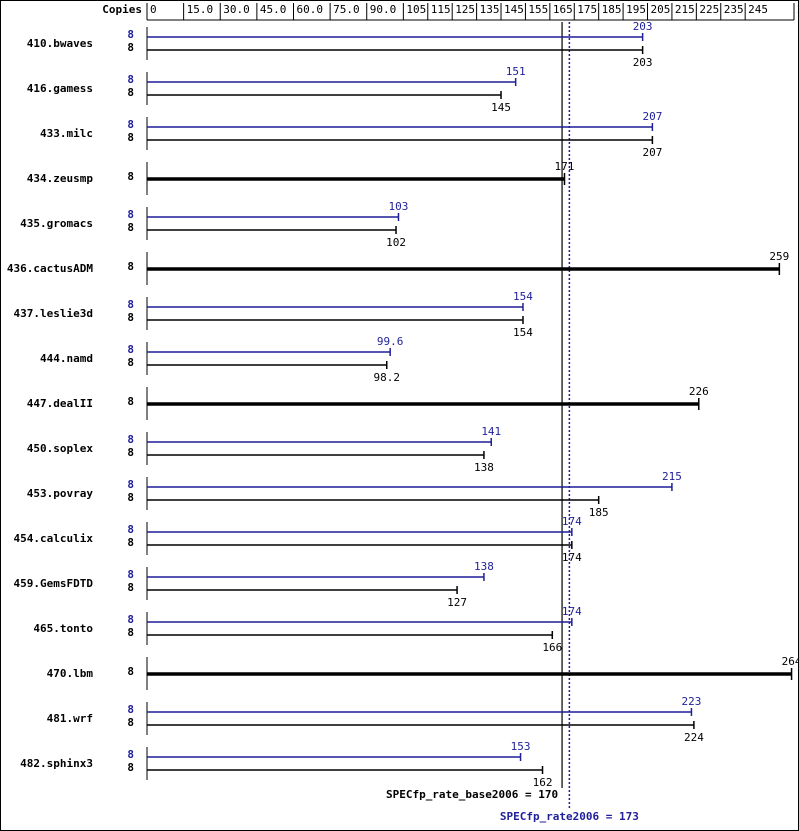 The width and height of the screenshot is (799, 831). What do you see at coordinates (636, 9) in the screenshot?
I see `x-tick-label: 195` at bounding box center [636, 9].